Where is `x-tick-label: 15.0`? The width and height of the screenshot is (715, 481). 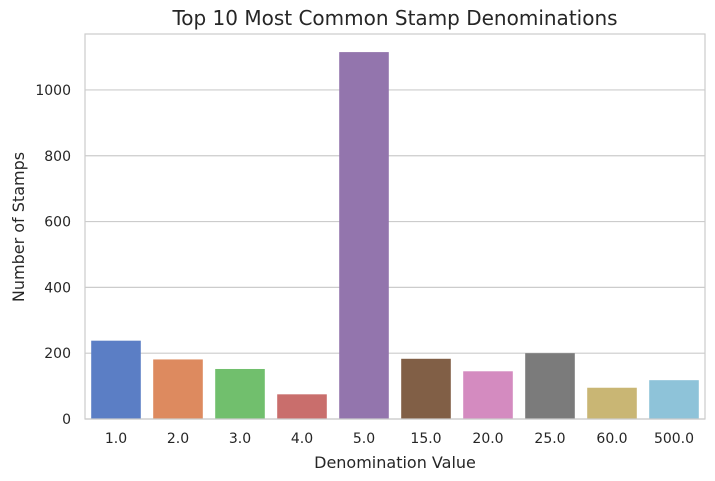
x-tick-label: 15.0 is located at coordinates (425, 439).